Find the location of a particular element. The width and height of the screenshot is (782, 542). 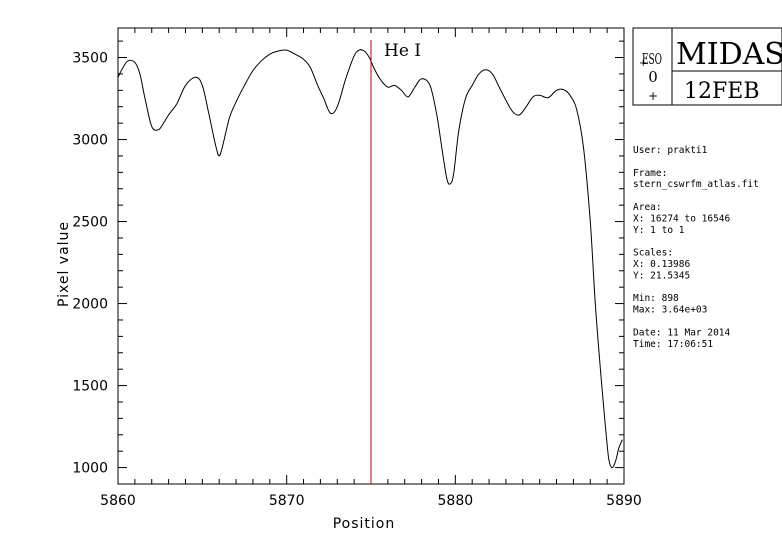

info-line: Date: 11 Mar 2014 is located at coordinates (682, 332).